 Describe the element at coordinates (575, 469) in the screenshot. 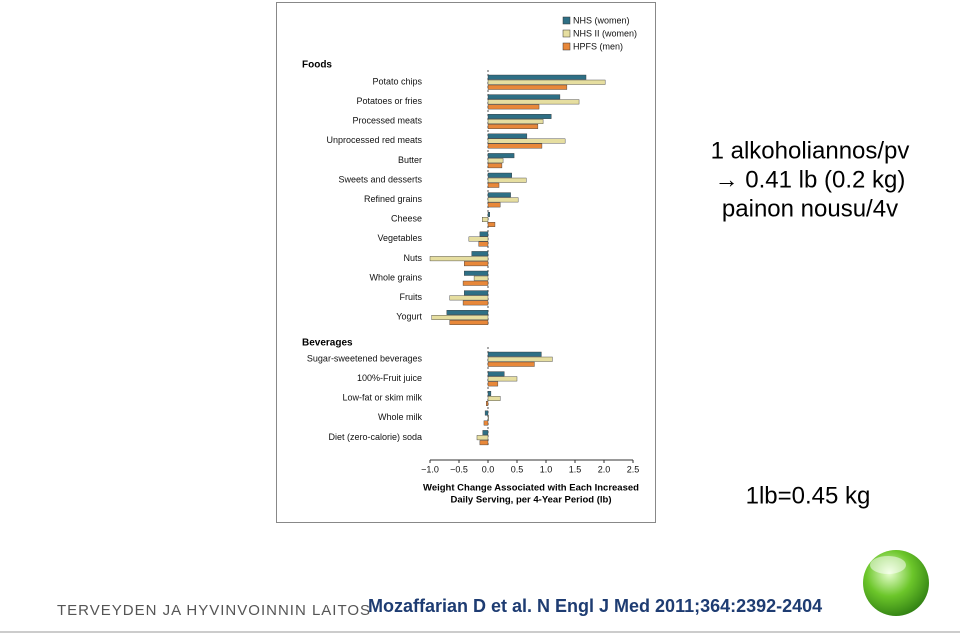

I see `x-tick-label: 1.5` at that location.